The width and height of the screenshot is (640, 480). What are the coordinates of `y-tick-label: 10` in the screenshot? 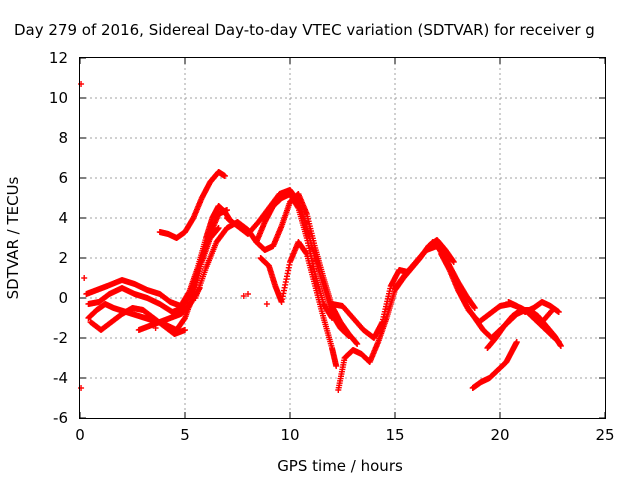 It's located at (58, 98).